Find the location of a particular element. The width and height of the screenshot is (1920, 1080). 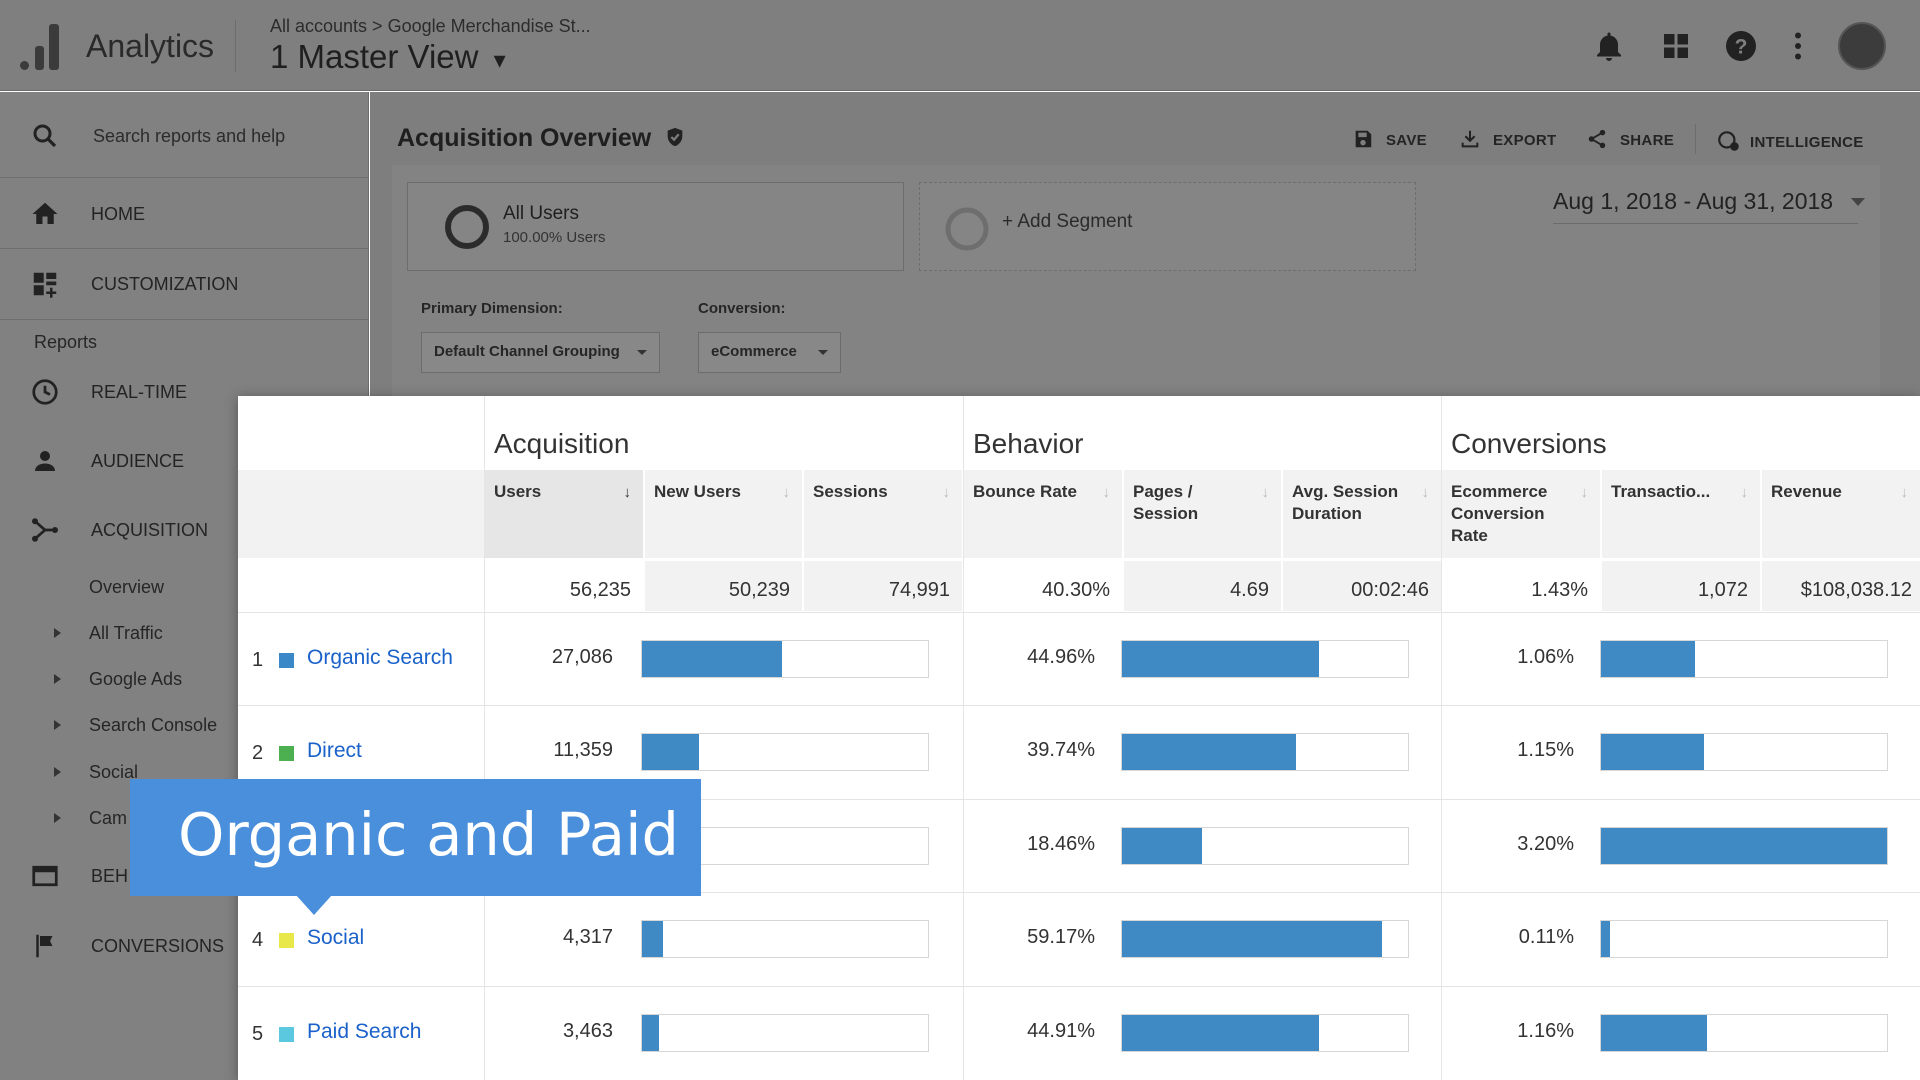

analytics-logo-icon is located at coordinates (41, 47).